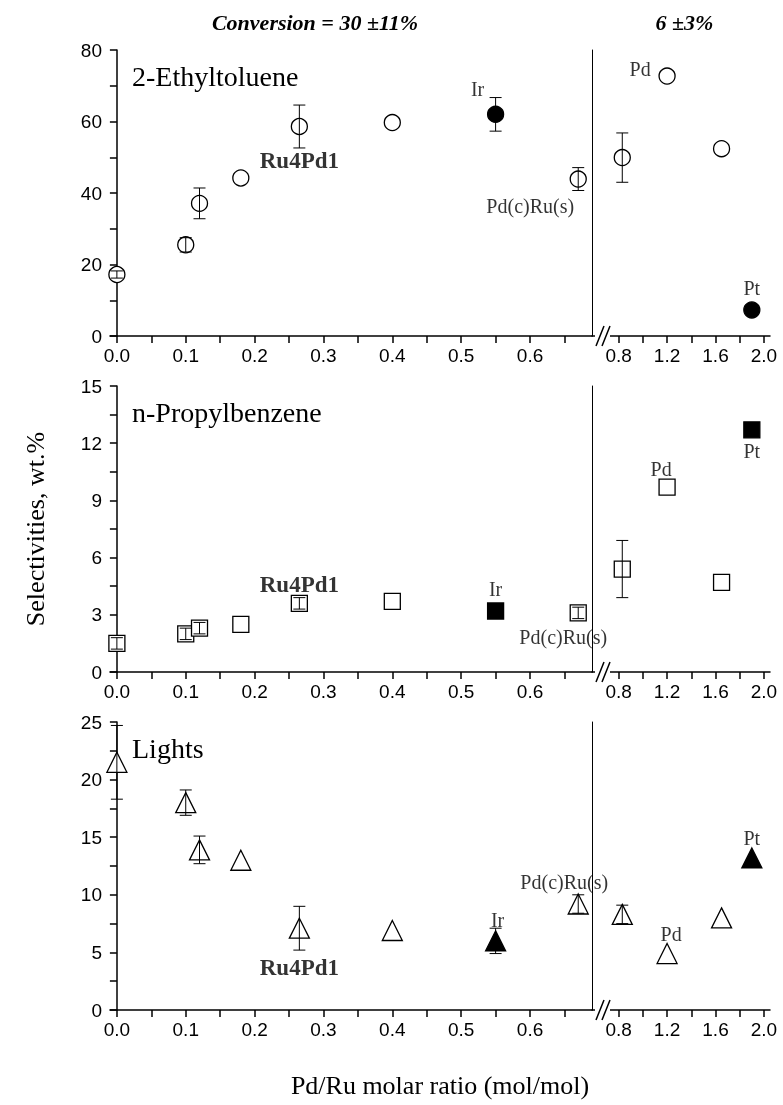 This screenshot has height=1105, width=783. I want to click on y-tick-label: 60, so click(91, 121).